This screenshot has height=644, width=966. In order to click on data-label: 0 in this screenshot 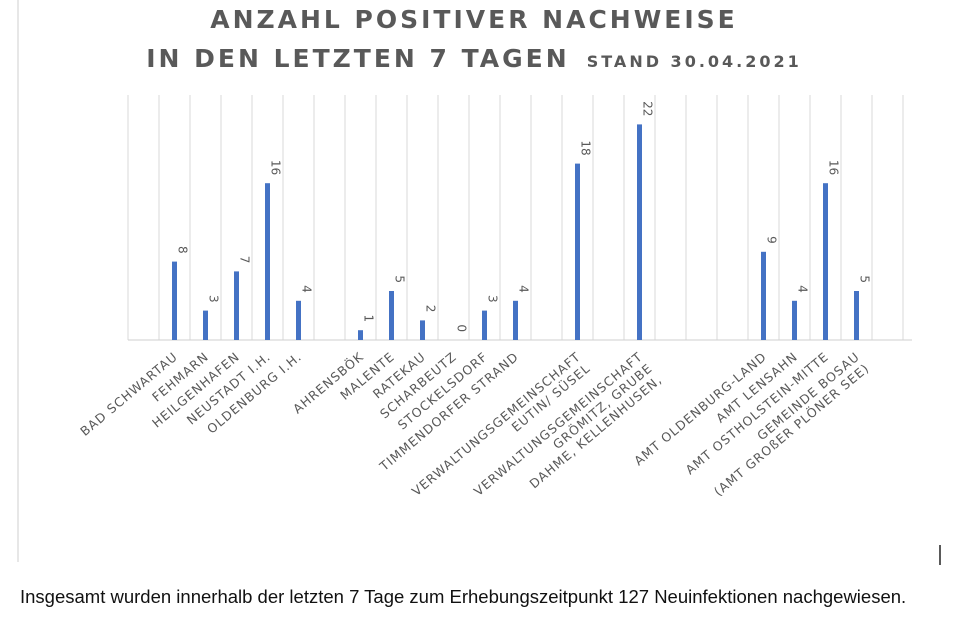, I will do `click(462, 328)`.